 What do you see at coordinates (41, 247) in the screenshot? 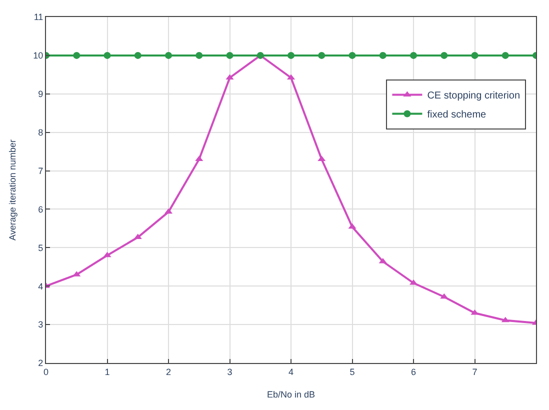
I see `y-tick-label: 5` at bounding box center [41, 247].